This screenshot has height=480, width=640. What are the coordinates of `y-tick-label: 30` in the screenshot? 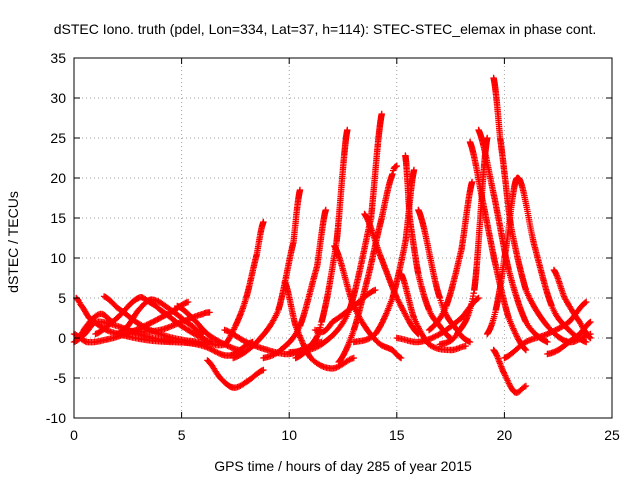 It's located at (58, 98).